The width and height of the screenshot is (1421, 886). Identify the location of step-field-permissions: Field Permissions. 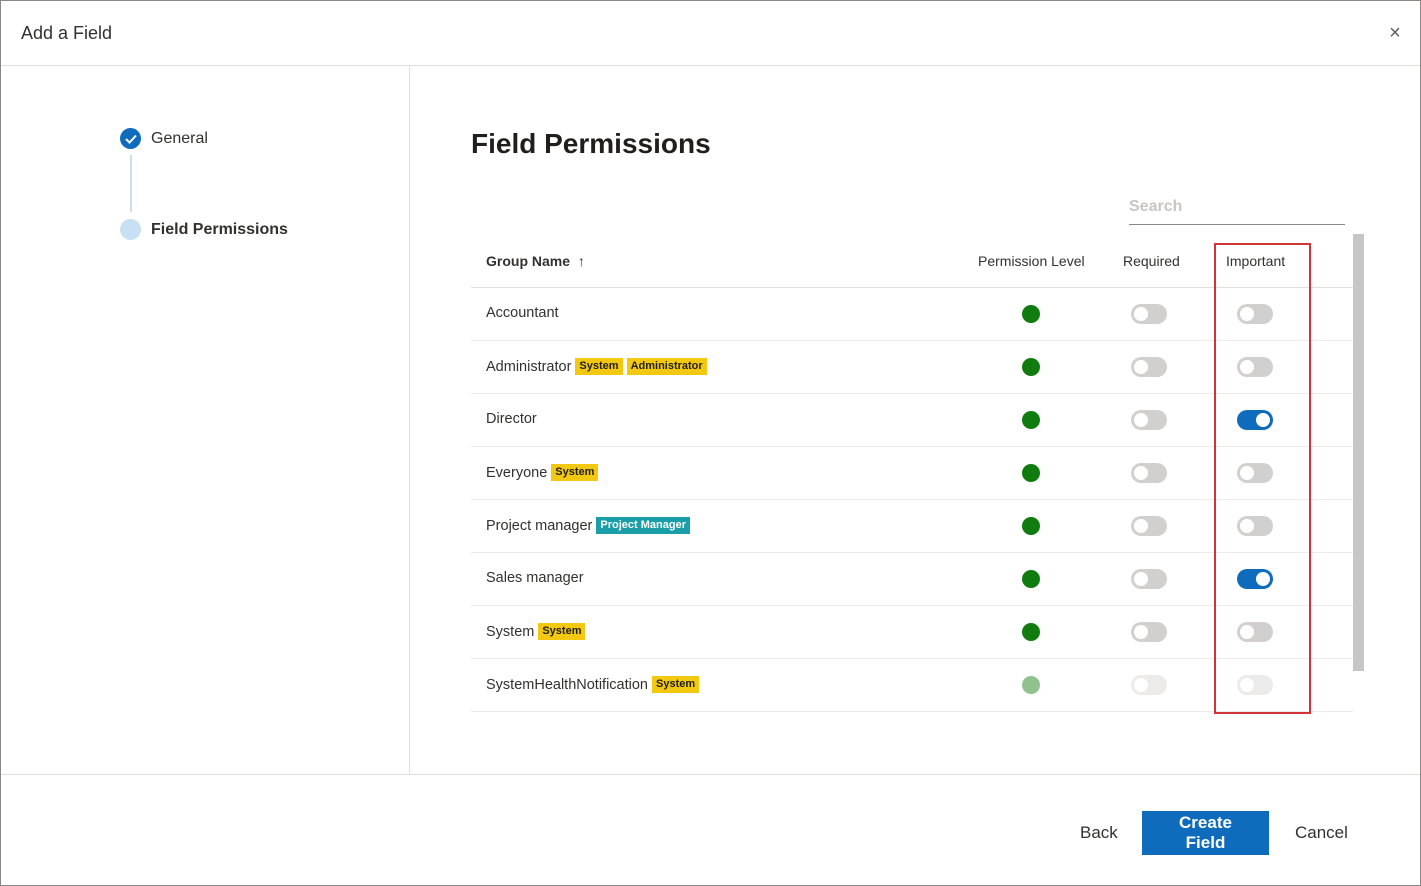
(204, 229).